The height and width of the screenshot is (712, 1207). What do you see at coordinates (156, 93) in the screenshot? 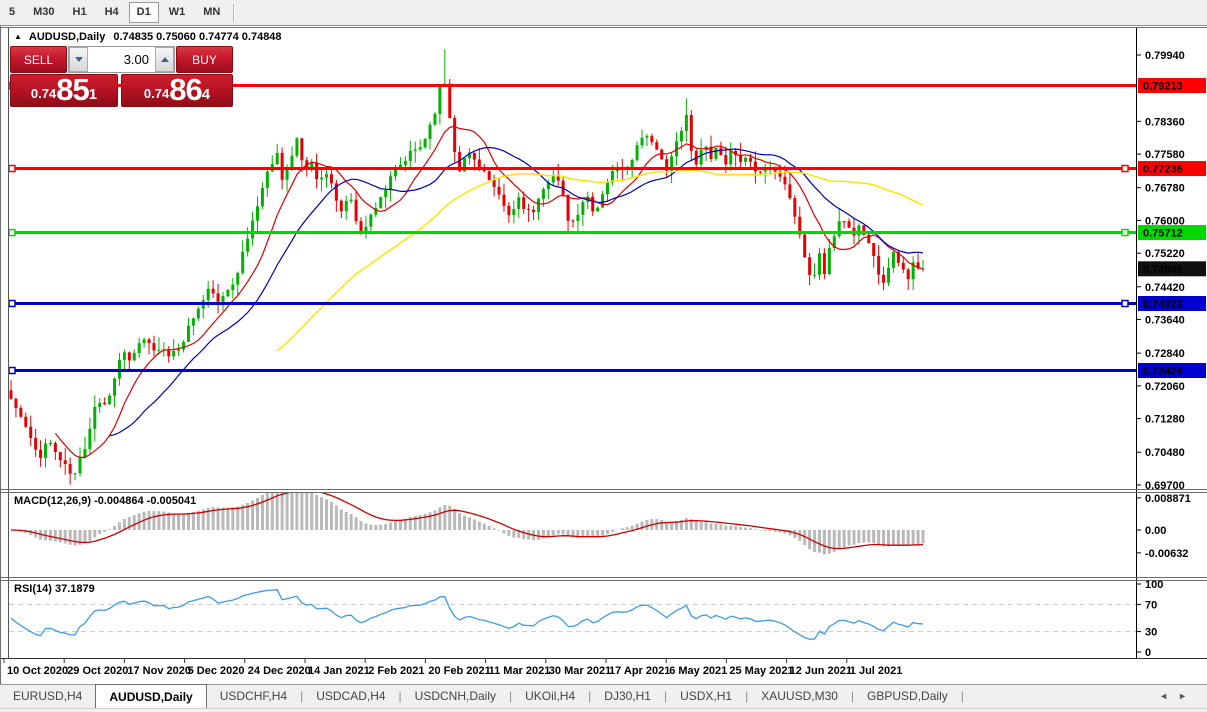
I see `buy-price-prefix: 0.74` at bounding box center [156, 93].